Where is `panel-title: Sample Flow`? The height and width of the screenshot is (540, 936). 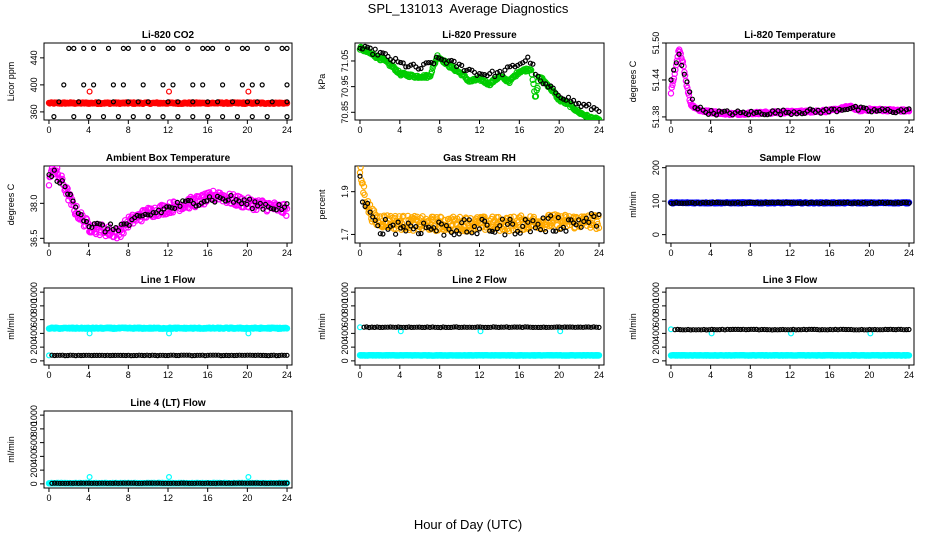 panel-title: Sample Flow is located at coordinates (789, 158).